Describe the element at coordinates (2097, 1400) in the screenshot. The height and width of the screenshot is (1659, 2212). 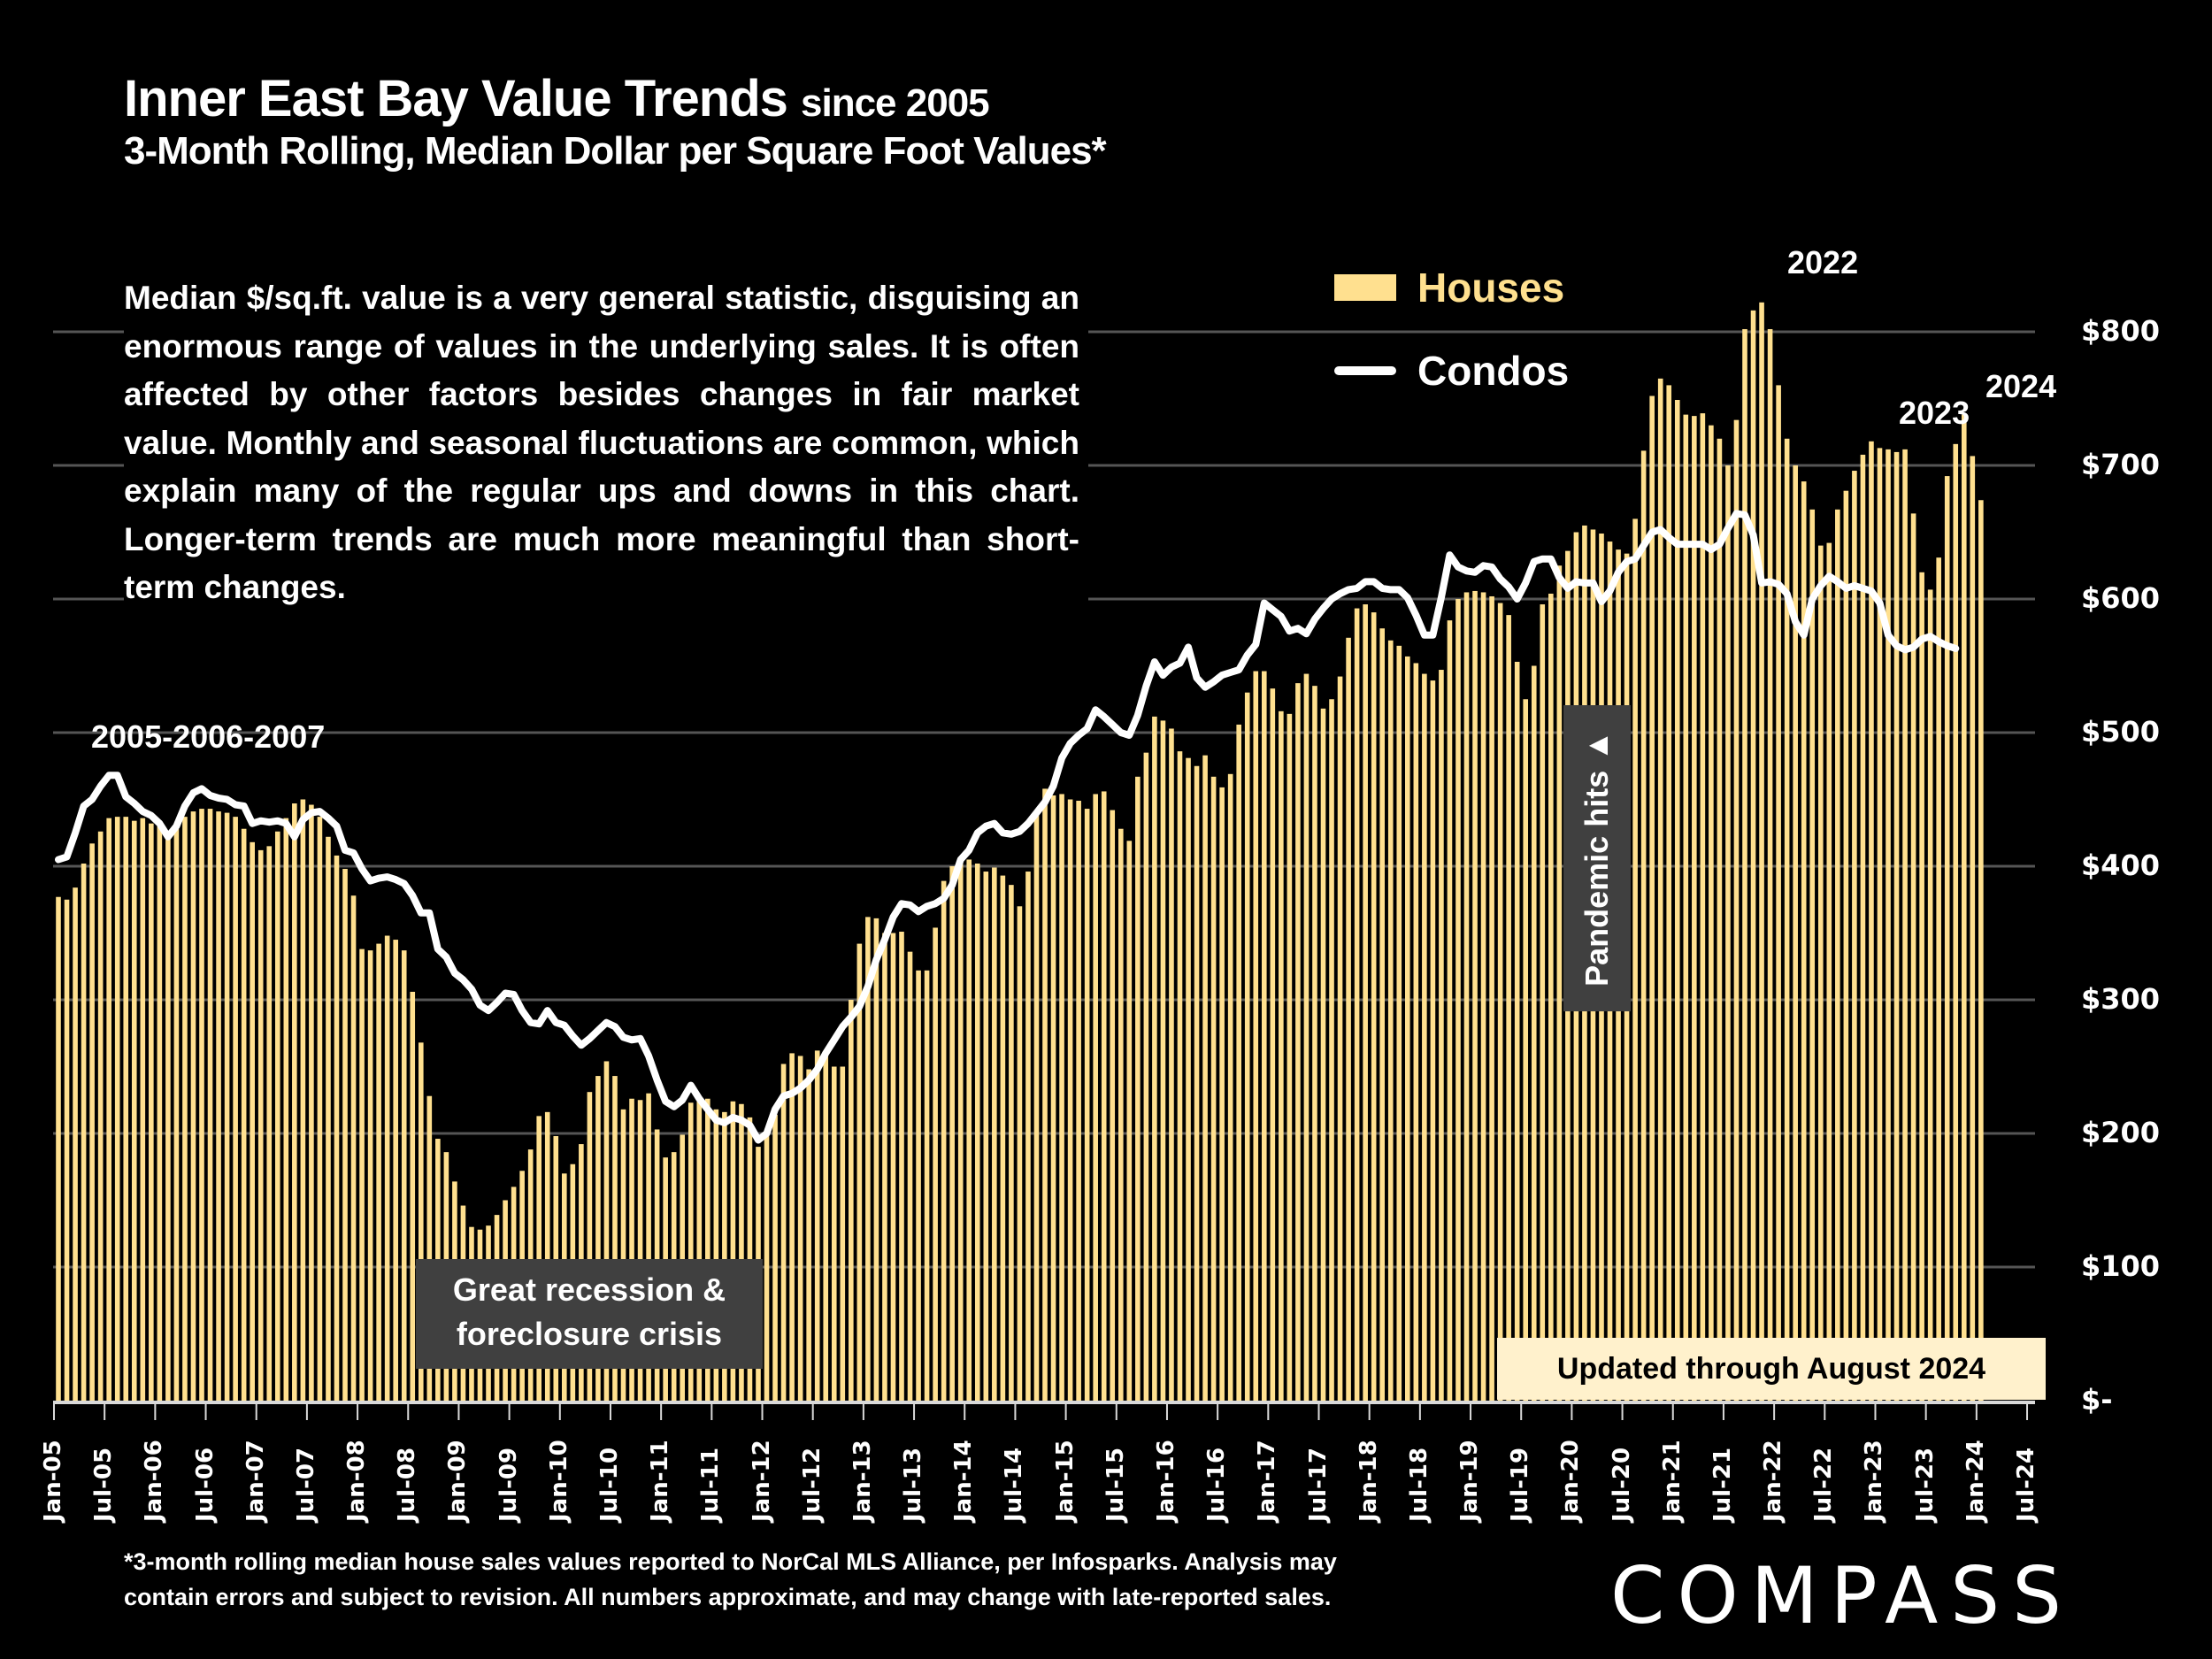
I see `y-tick-label: $-` at that location.